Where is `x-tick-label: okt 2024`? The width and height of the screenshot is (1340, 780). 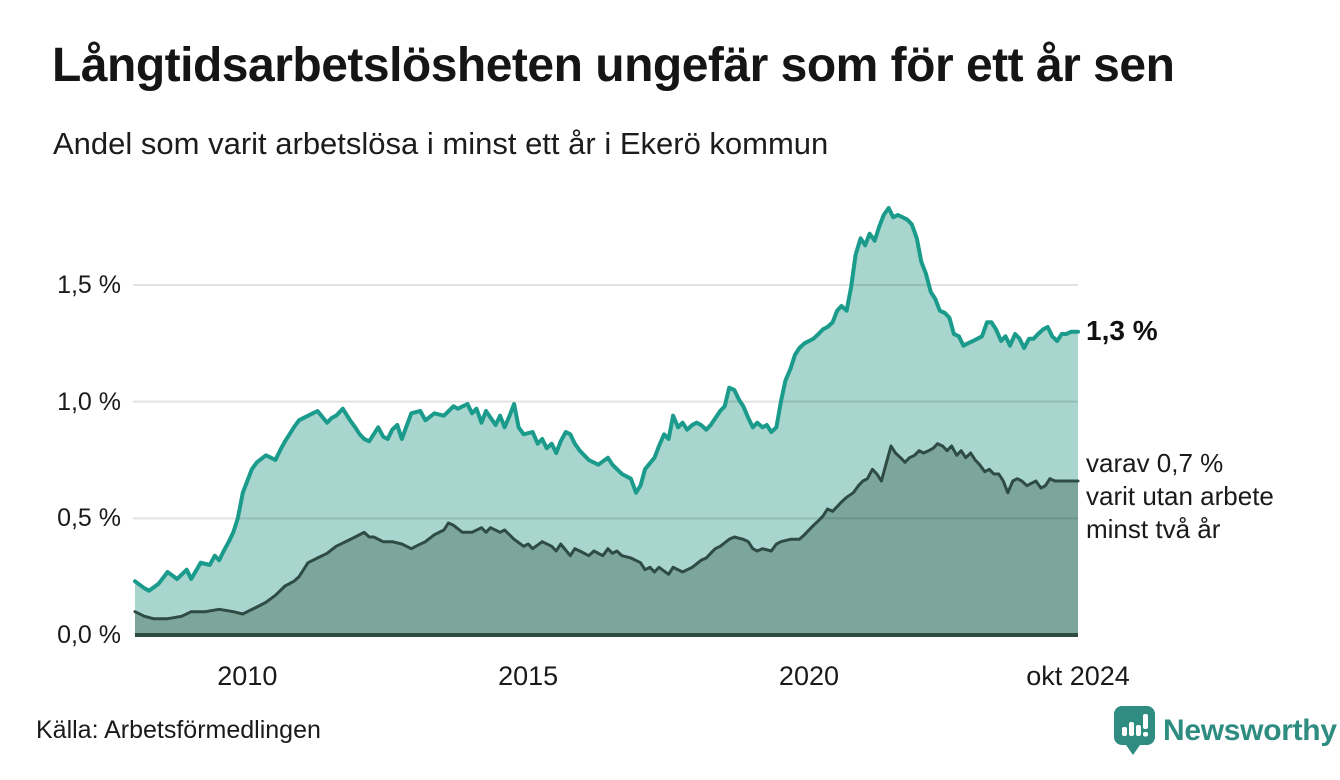 x-tick-label: okt 2024 is located at coordinates (1078, 676).